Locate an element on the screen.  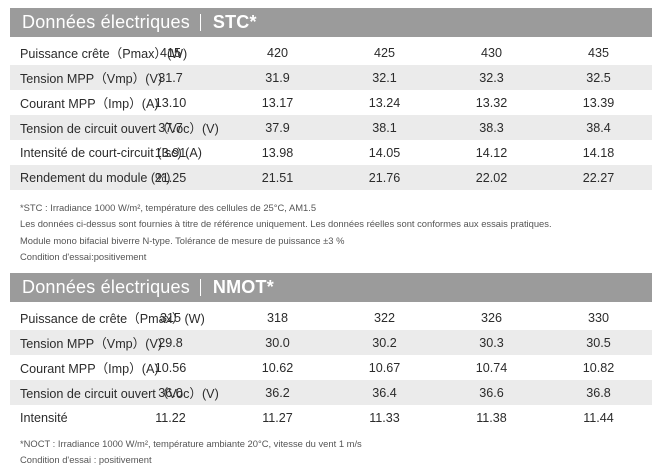
row-label: Puissance de crête（Pmax）(W) is located at coordinates (112, 319).